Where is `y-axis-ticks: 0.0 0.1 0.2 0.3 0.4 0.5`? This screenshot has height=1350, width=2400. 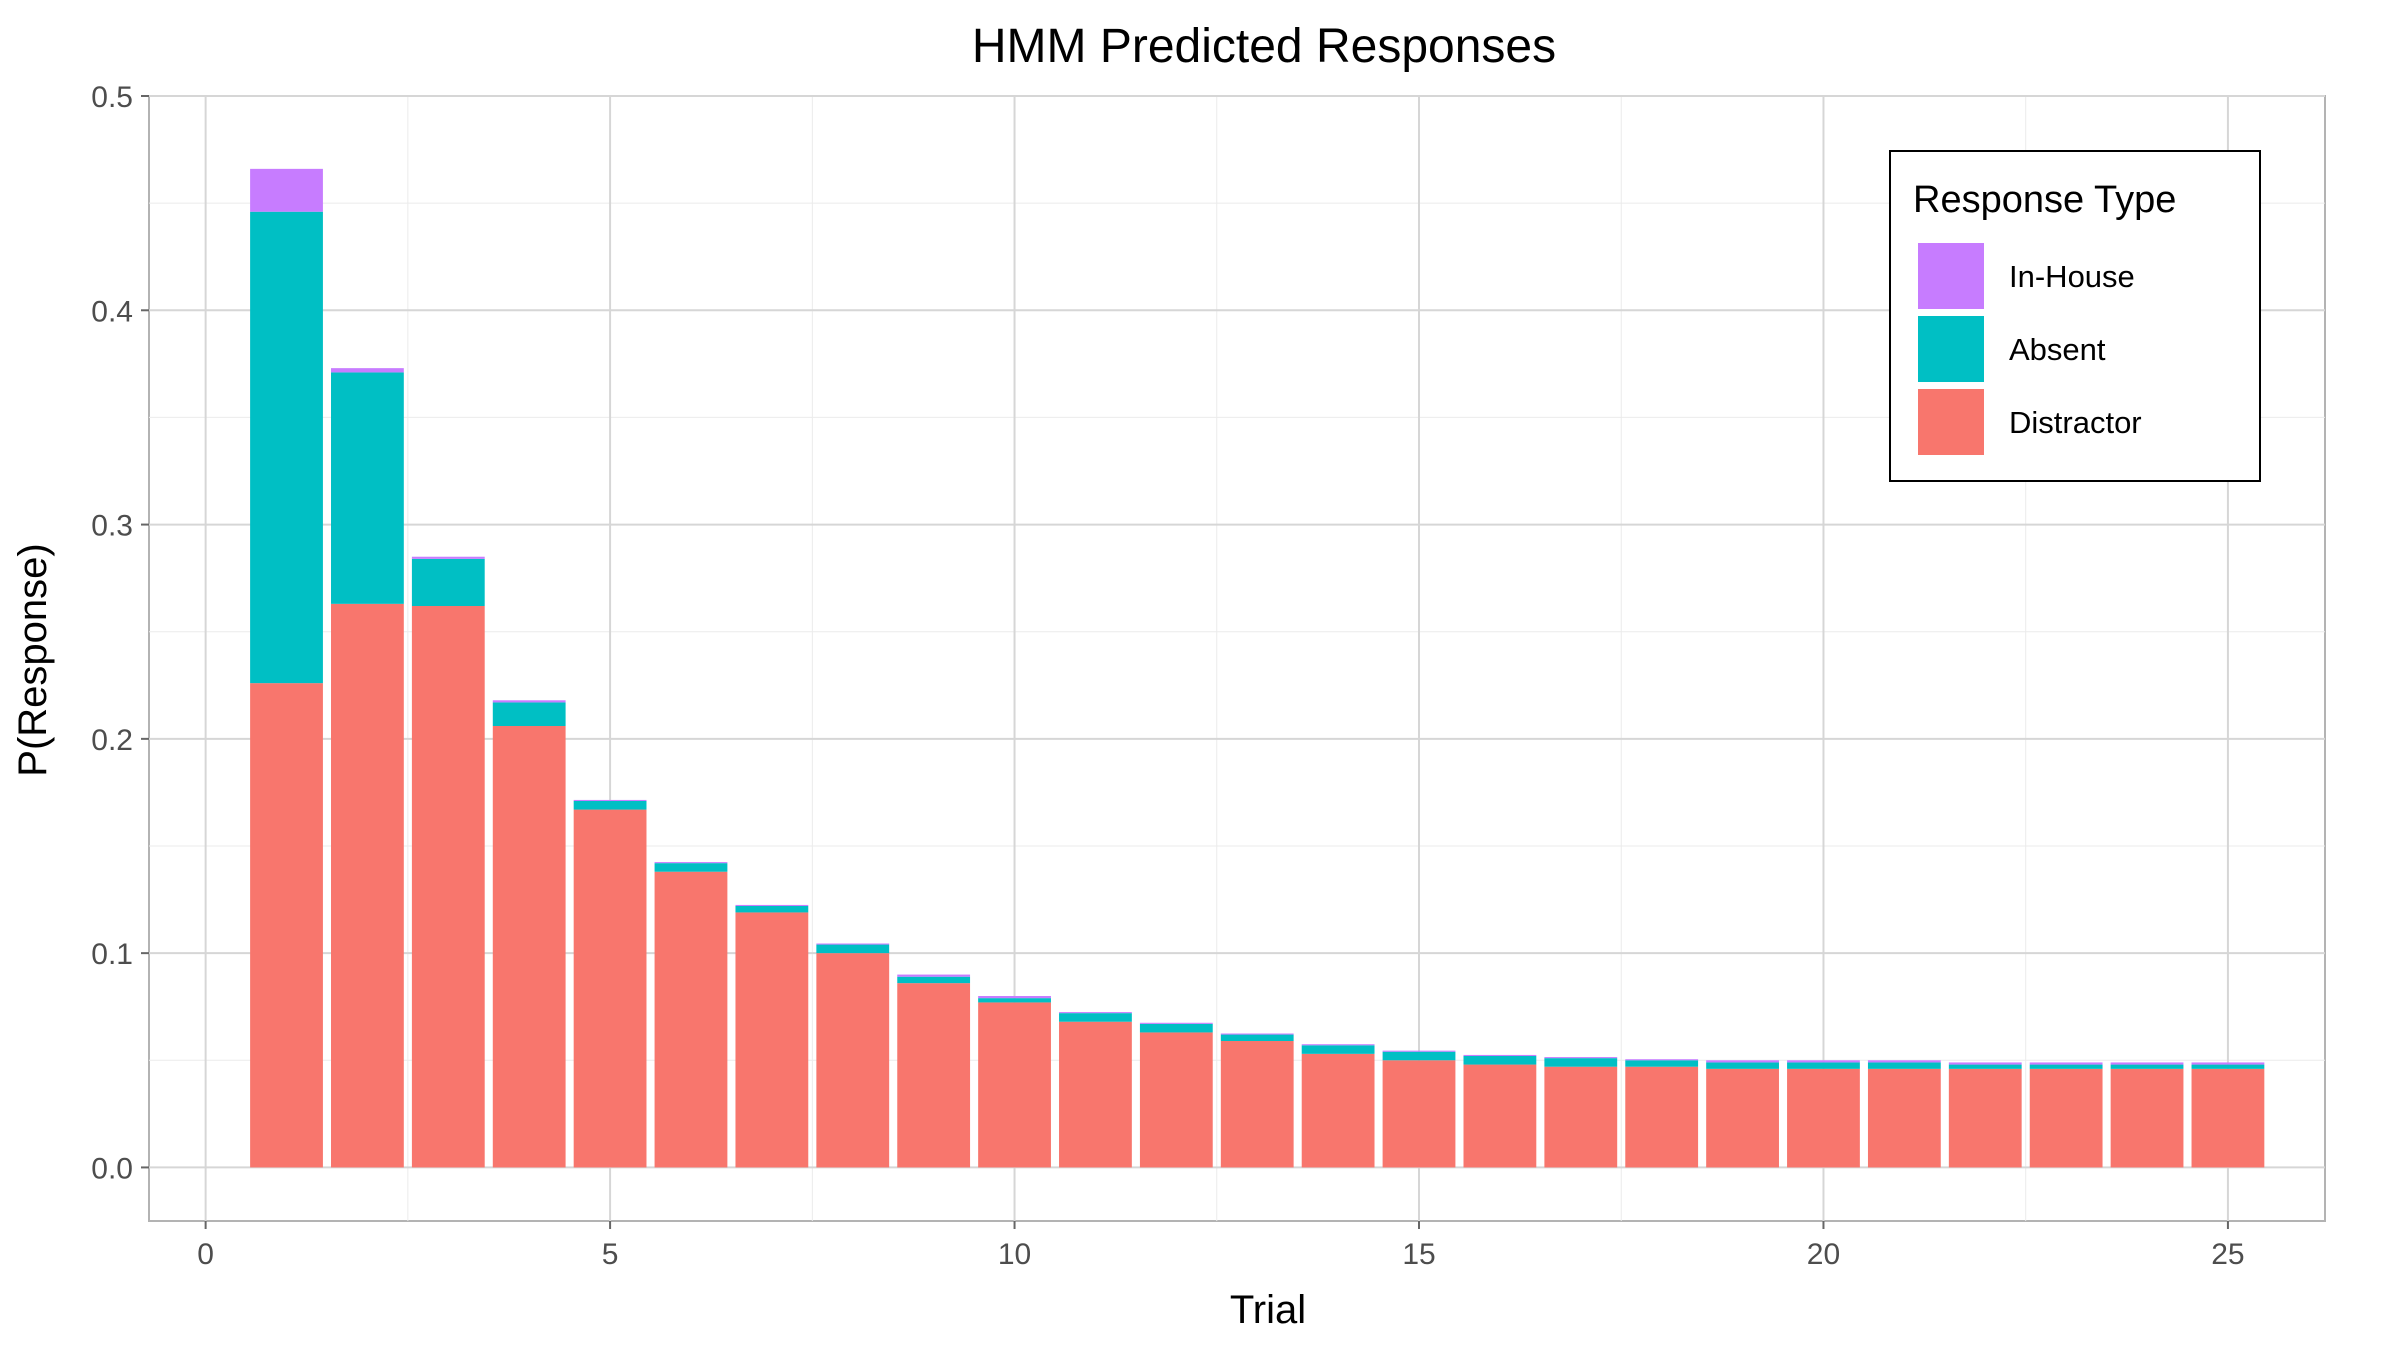 y-axis-ticks: 0.0 0.1 0.2 0.3 0.4 0.5 is located at coordinates (120, 633).